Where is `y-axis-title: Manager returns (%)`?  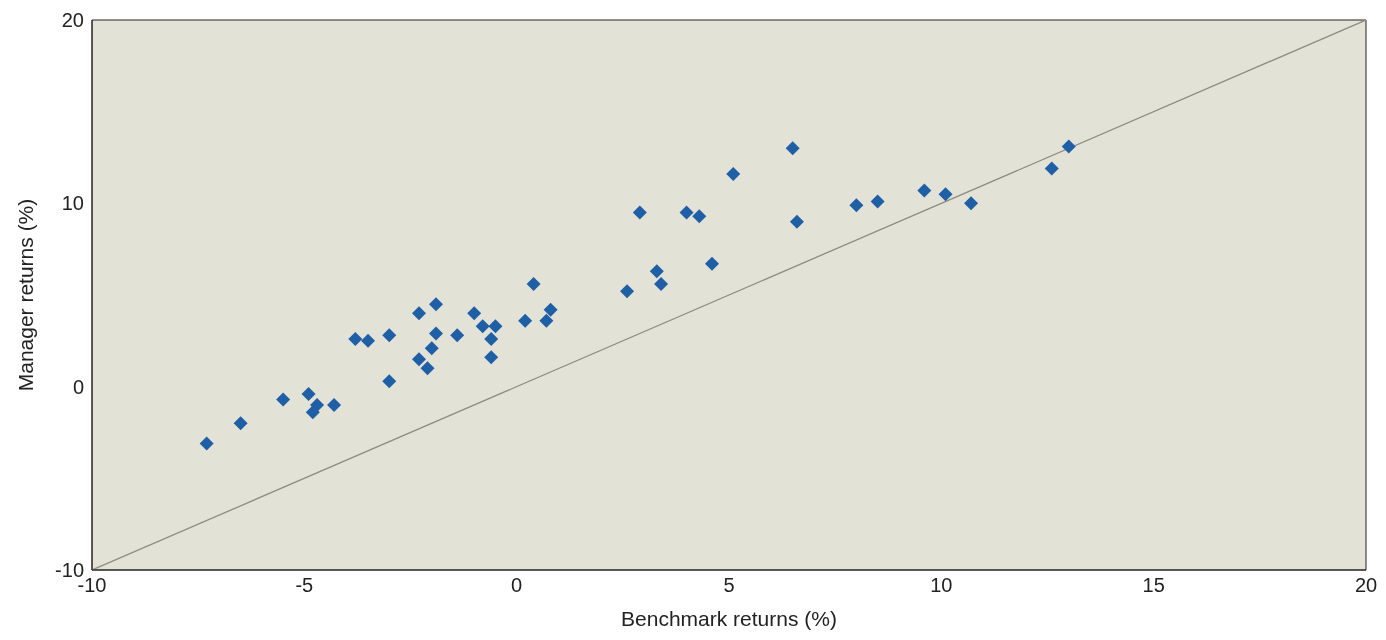 y-axis-title: Manager returns (%) is located at coordinates (26, 295).